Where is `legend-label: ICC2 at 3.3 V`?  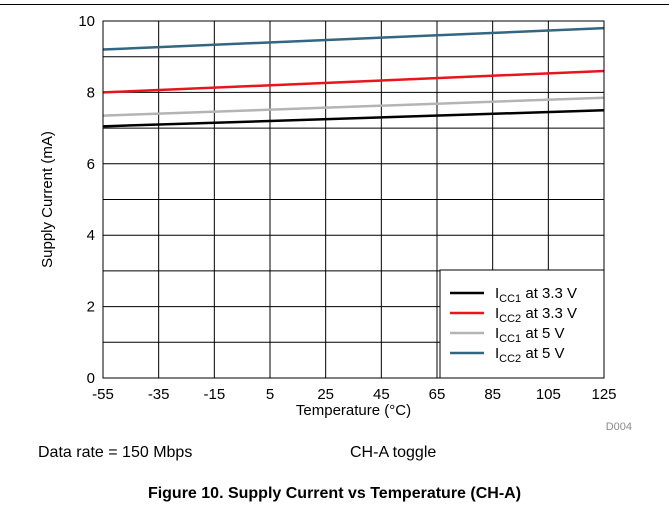 legend-label: ICC2 at 3.3 V is located at coordinates (536, 315).